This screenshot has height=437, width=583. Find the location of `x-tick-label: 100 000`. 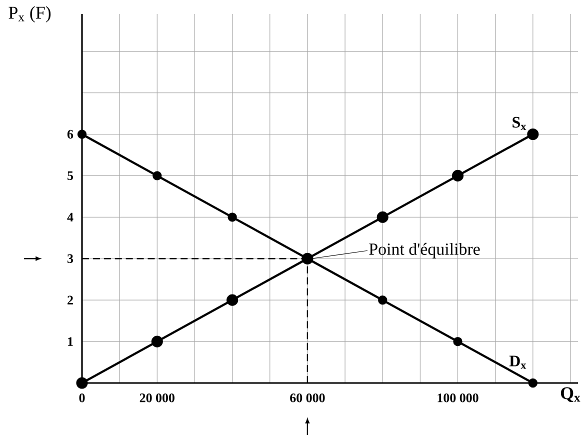

x-tick-label: 100 000 is located at coordinates (458, 398).